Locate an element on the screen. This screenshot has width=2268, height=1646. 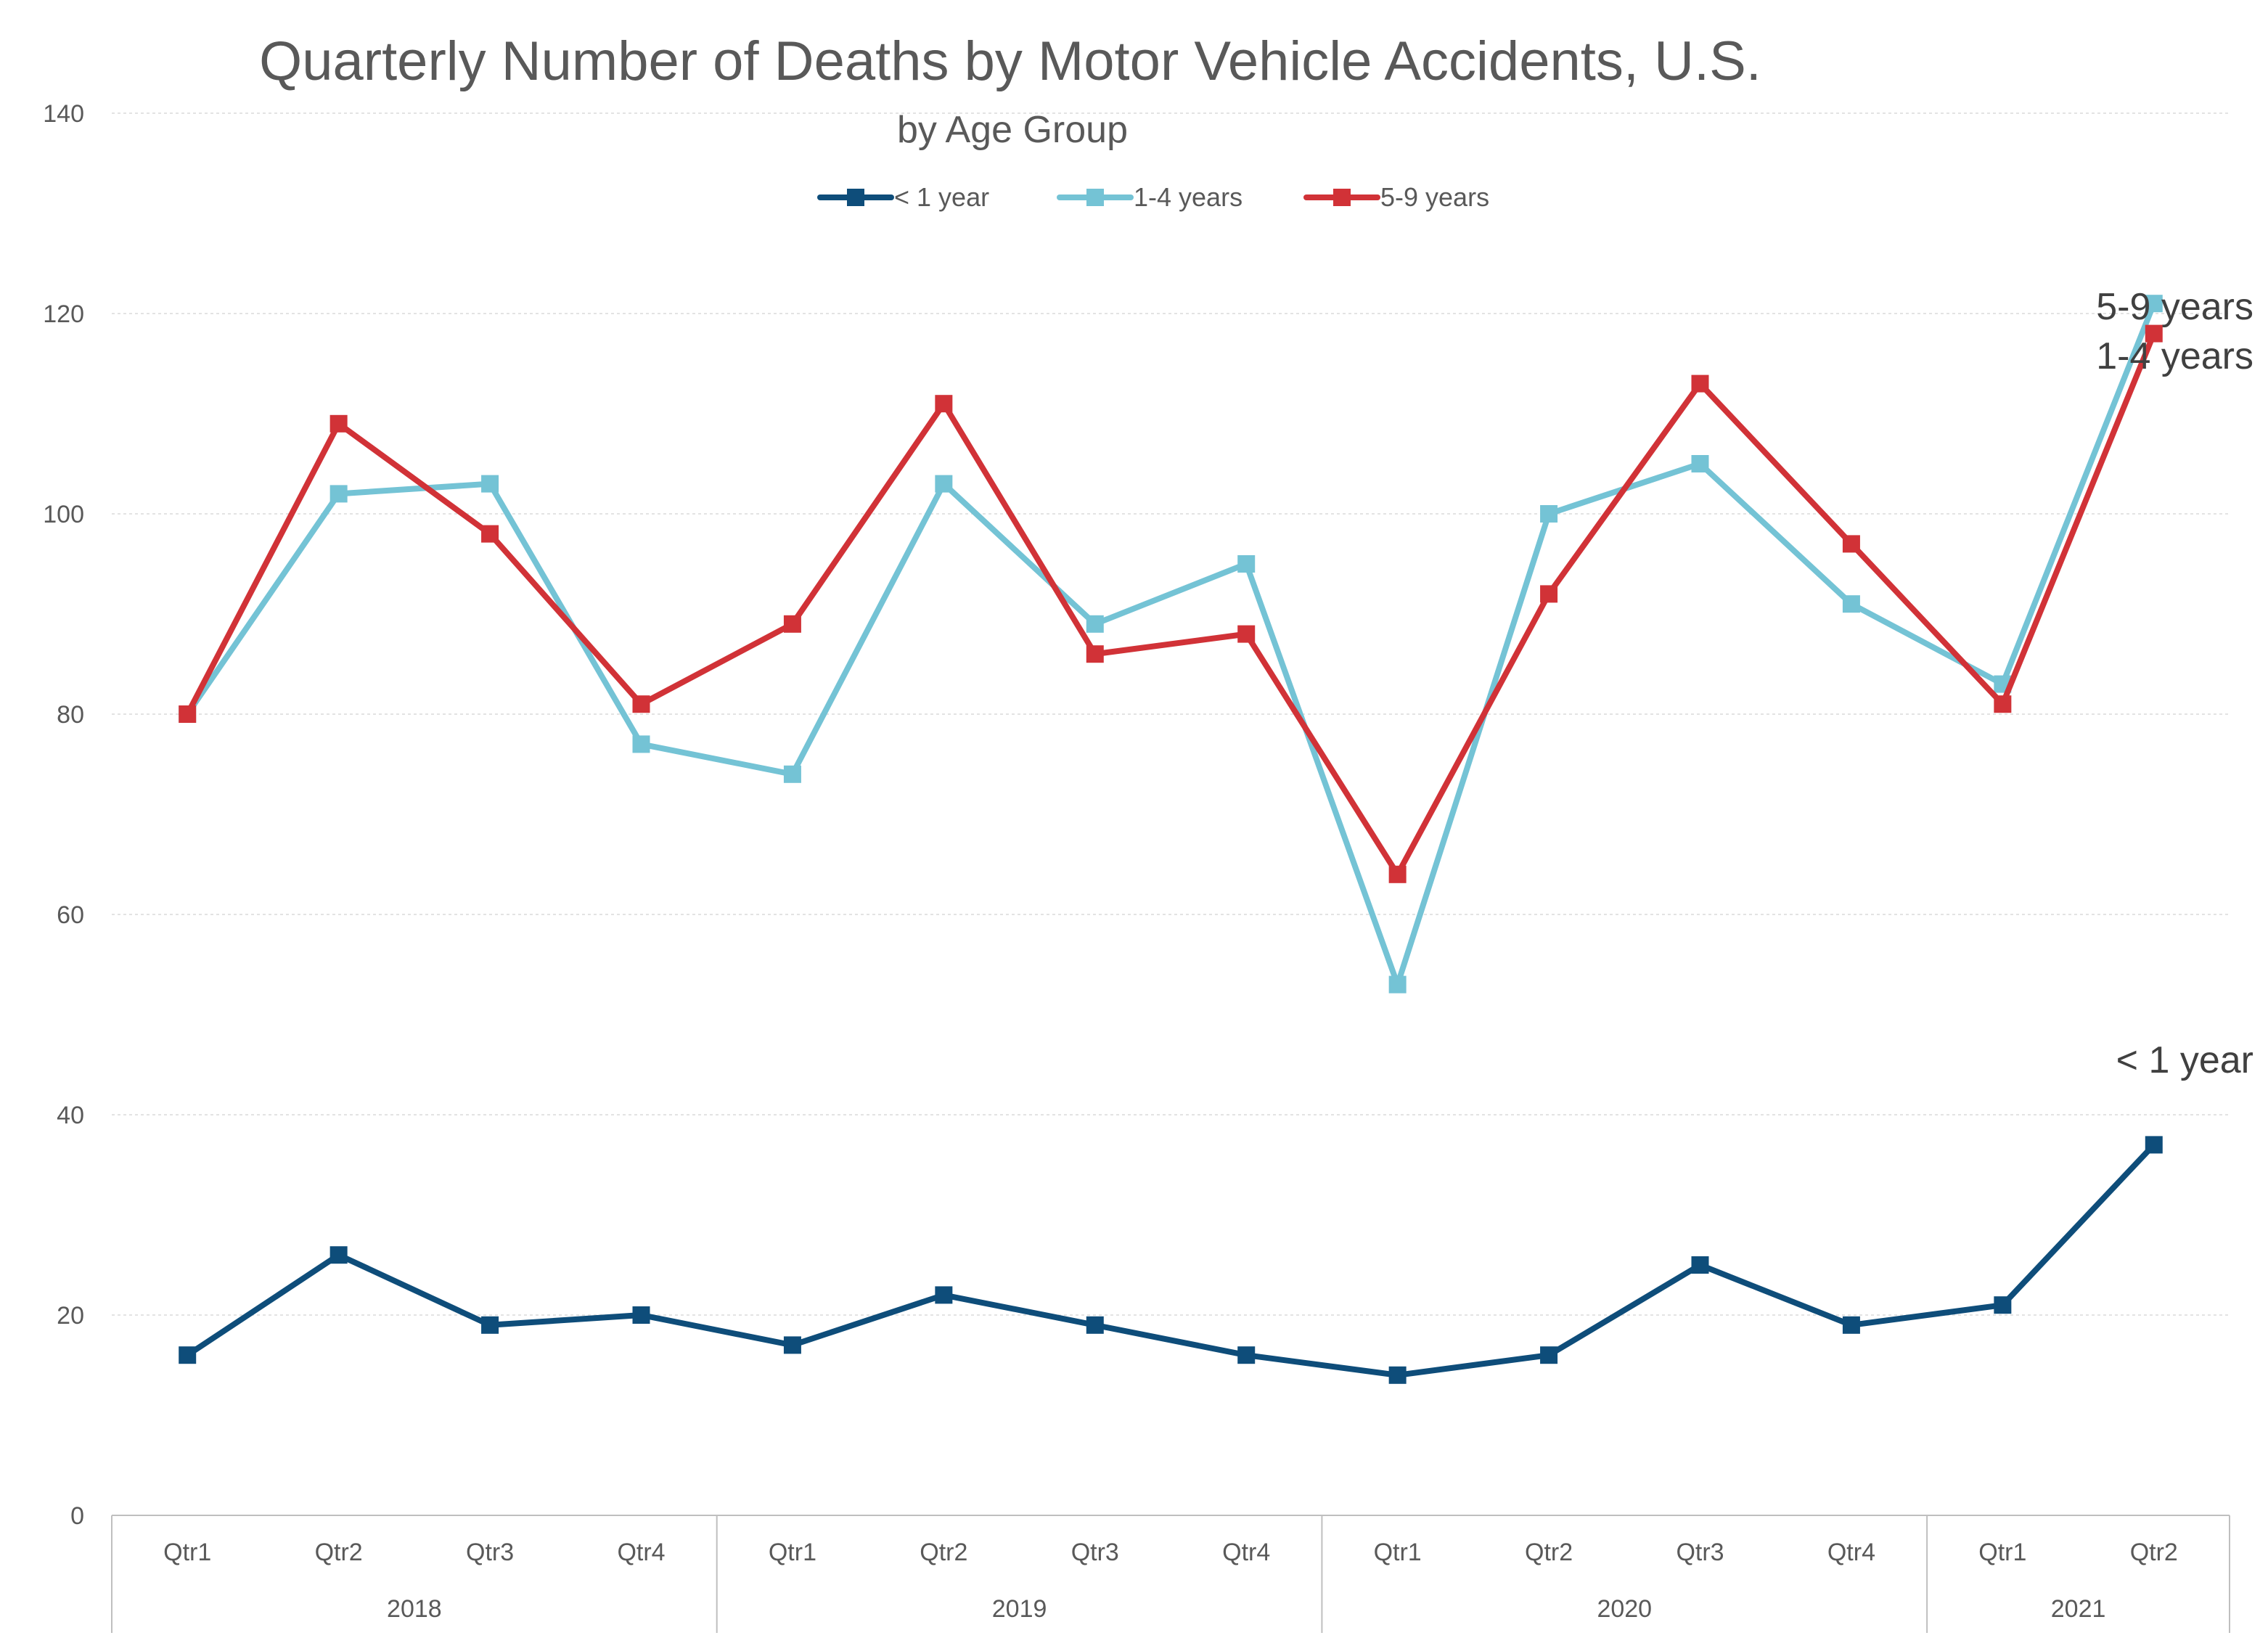
y-tick-label: 20 is located at coordinates (70, 1316).